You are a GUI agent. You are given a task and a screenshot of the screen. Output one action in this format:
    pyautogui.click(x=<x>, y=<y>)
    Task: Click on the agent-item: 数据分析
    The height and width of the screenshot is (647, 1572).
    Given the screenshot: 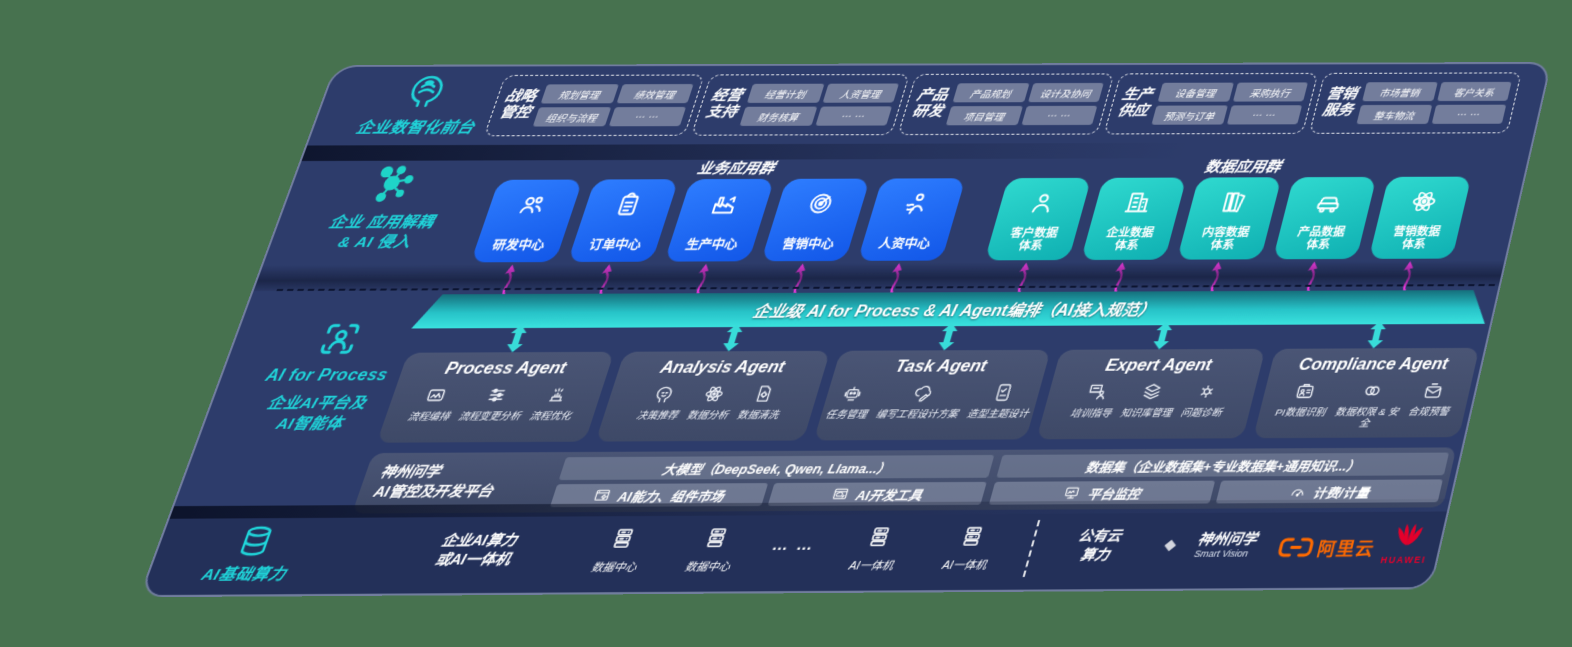 What is the action you would take?
    pyautogui.click(x=711, y=403)
    